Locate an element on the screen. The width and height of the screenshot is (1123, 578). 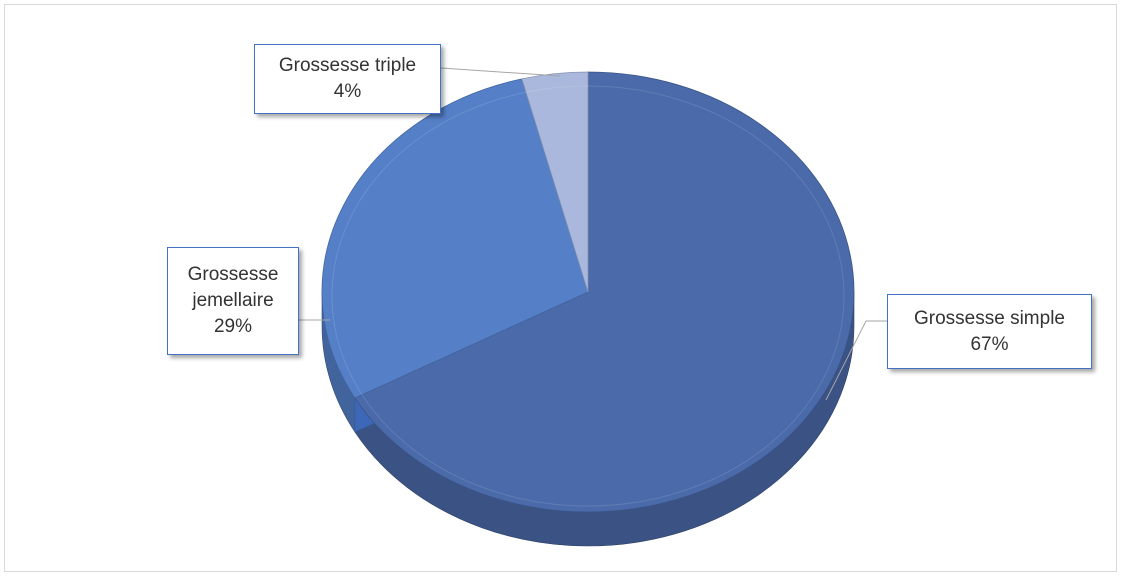
data-label-grossesse-jemellaire: Grossesse jemellaire 29% is located at coordinates (233, 301).